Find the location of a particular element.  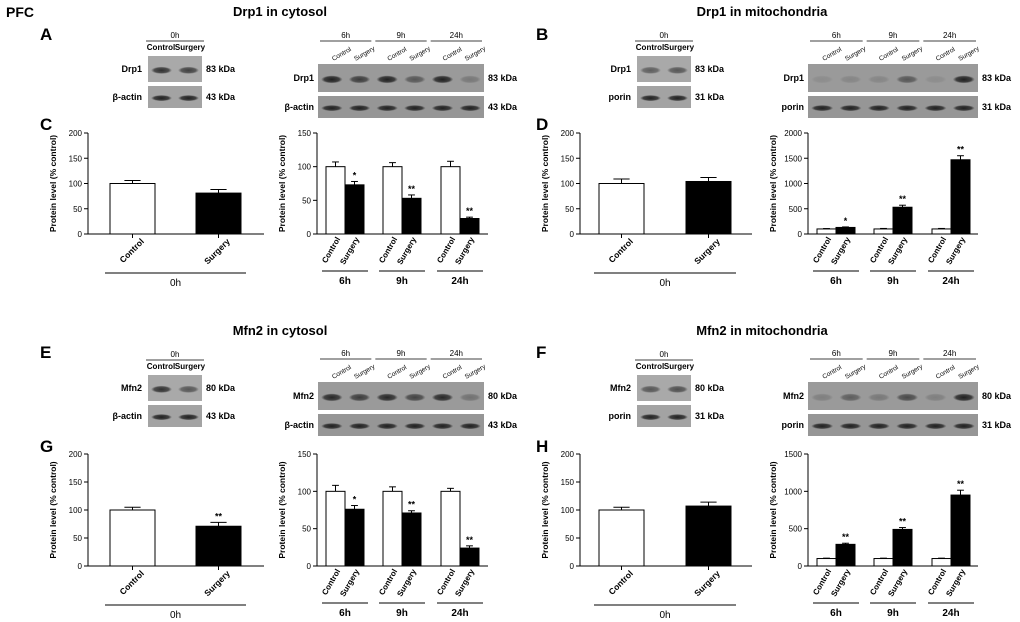

reference-protein-label: β-actin is located at coordinates (128, 416).